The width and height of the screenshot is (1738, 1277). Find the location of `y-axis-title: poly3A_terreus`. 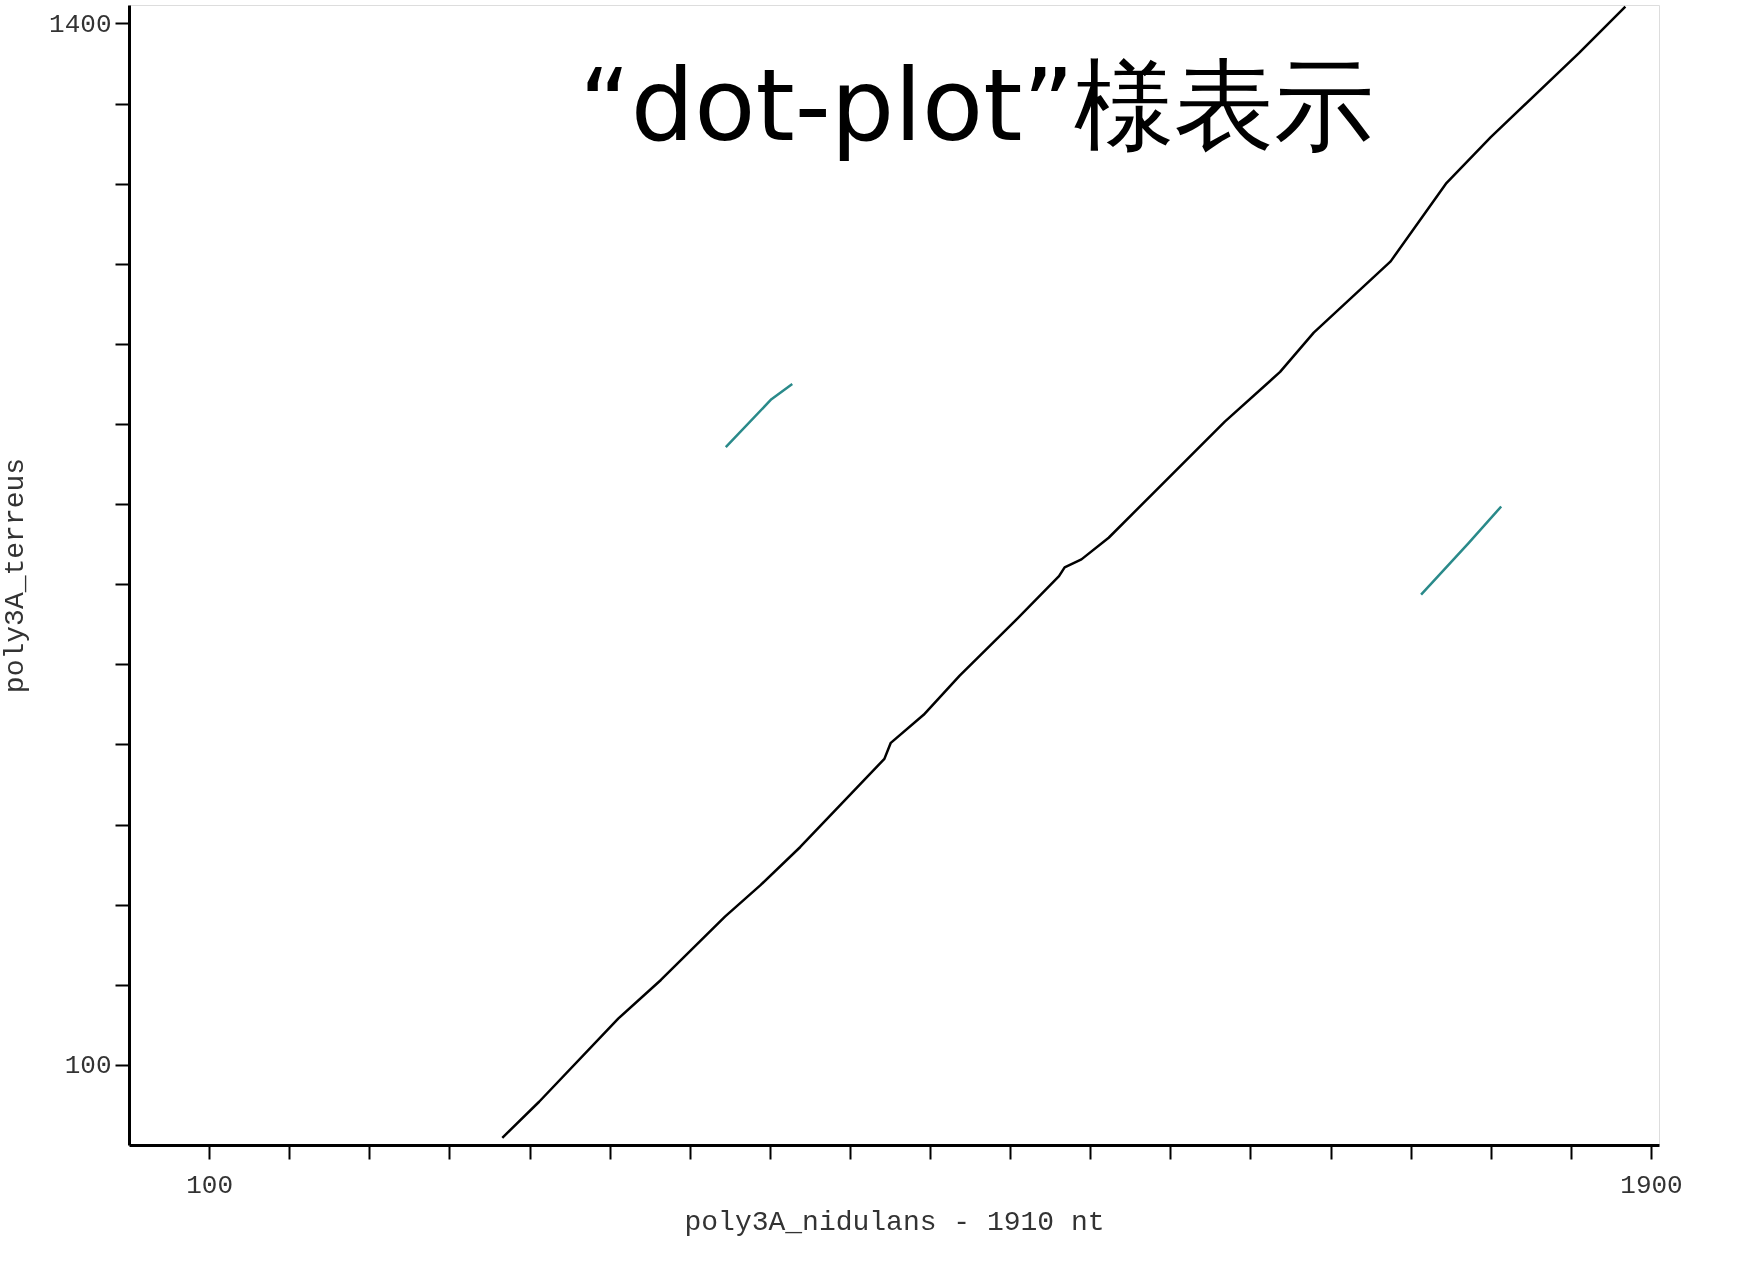

y-axis-title: poly3A_terreus is located at coordinates (16, 575).